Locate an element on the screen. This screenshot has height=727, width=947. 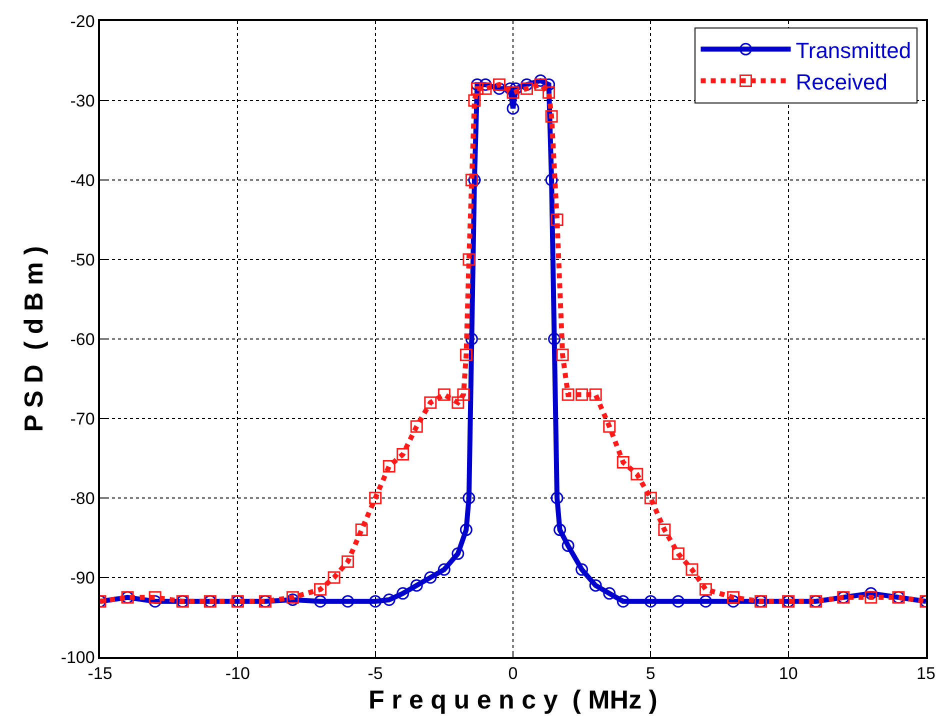
y-tick-label: -30 is located at coordinates (82, 100).